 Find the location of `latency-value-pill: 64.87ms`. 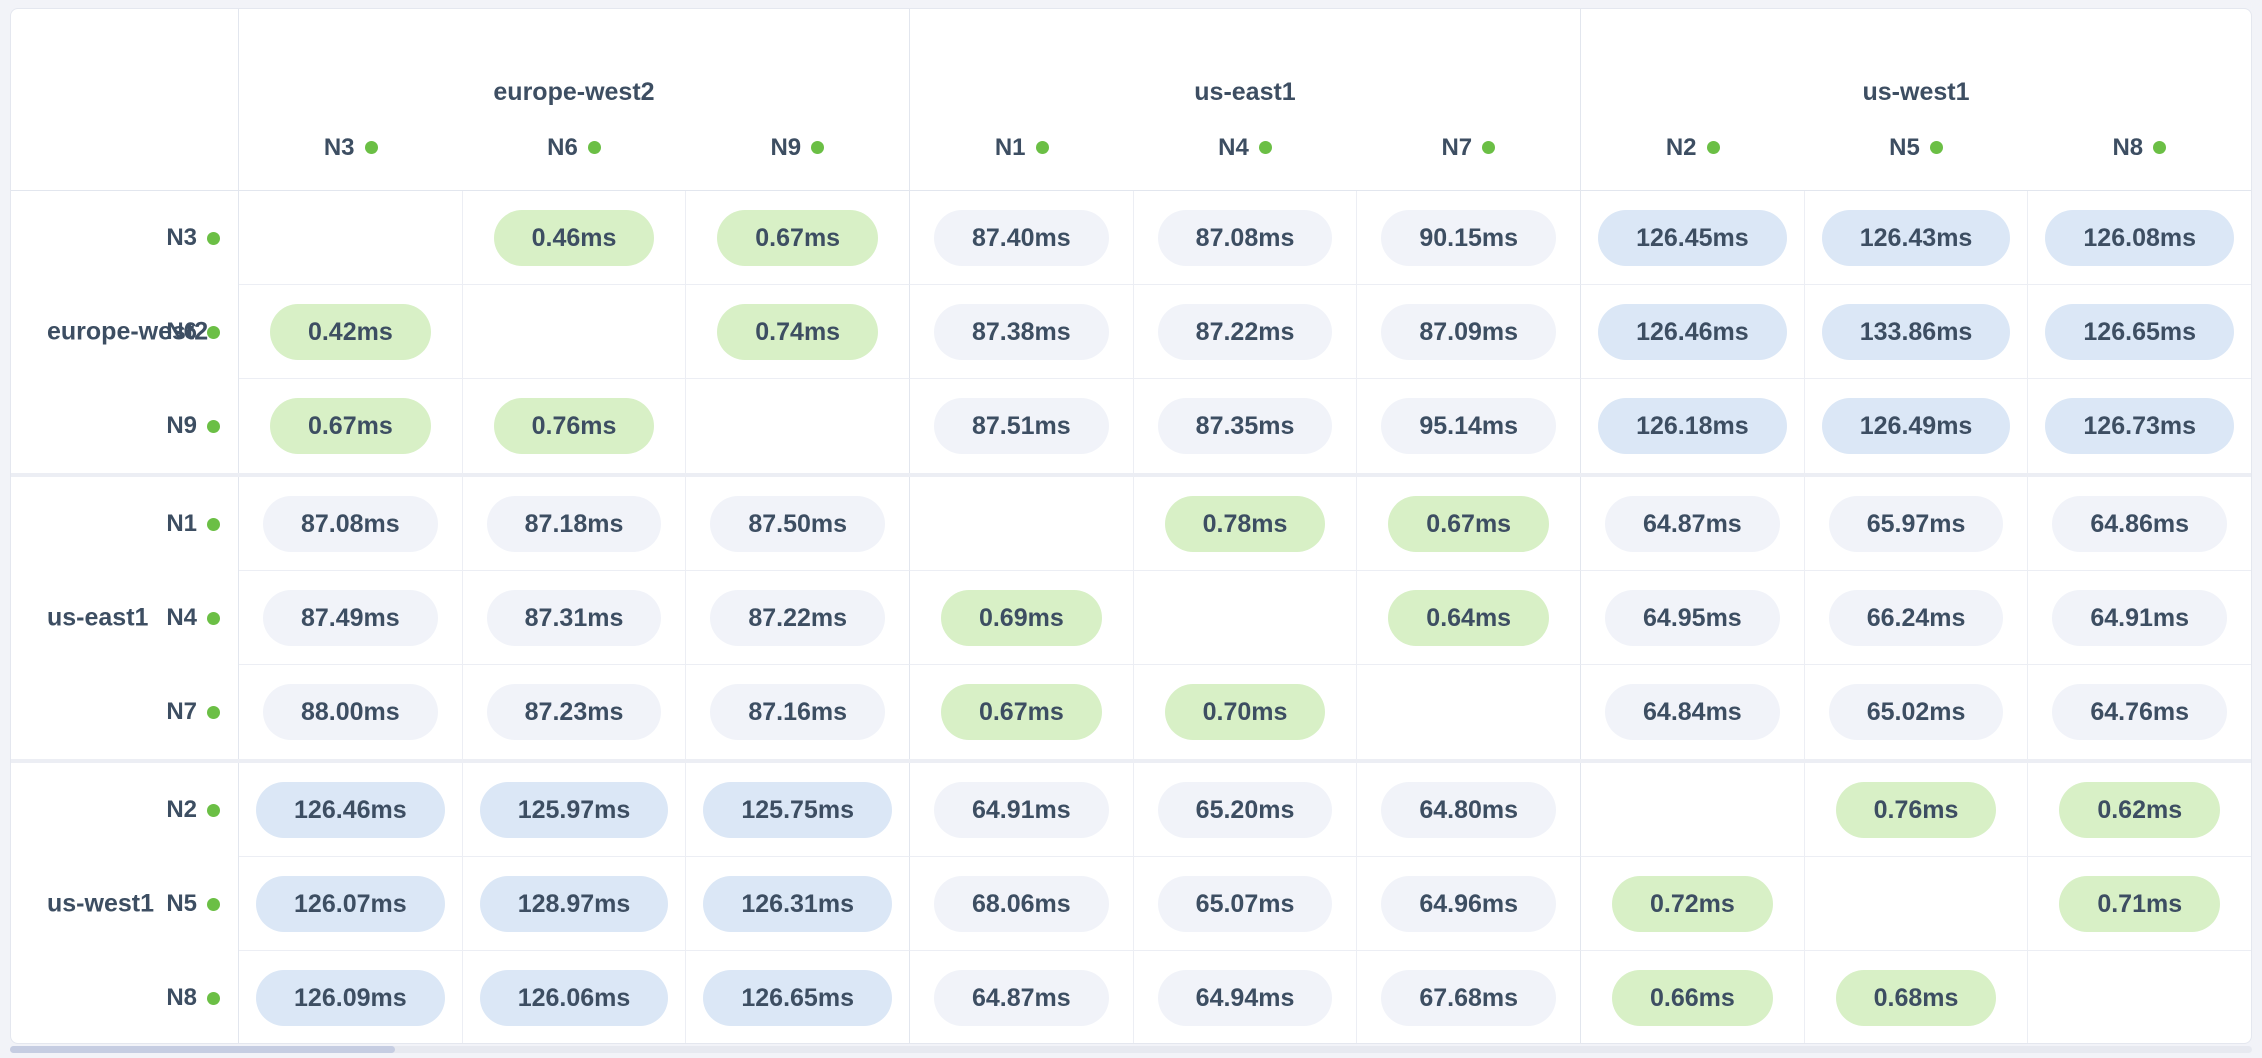

latency-value-pill: 64.87ms is located at coordinates (1021, 998).